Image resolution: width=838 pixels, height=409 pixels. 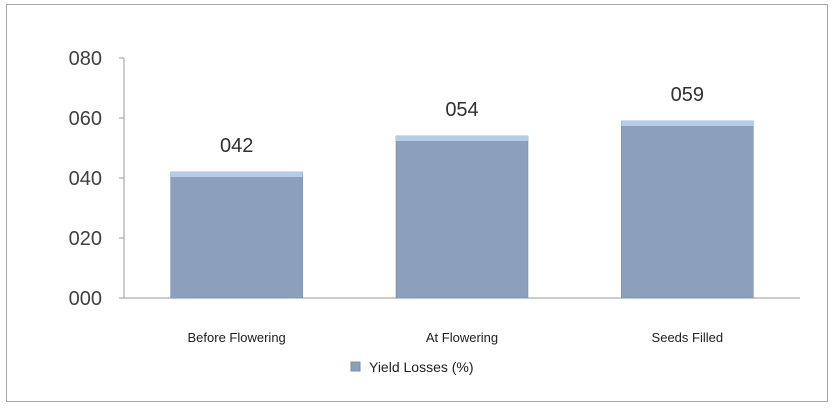 What do you see at coordinates (85, 299) in the screenshot?
I see `y-tick-label: 000` at bounding box center [85, 299].